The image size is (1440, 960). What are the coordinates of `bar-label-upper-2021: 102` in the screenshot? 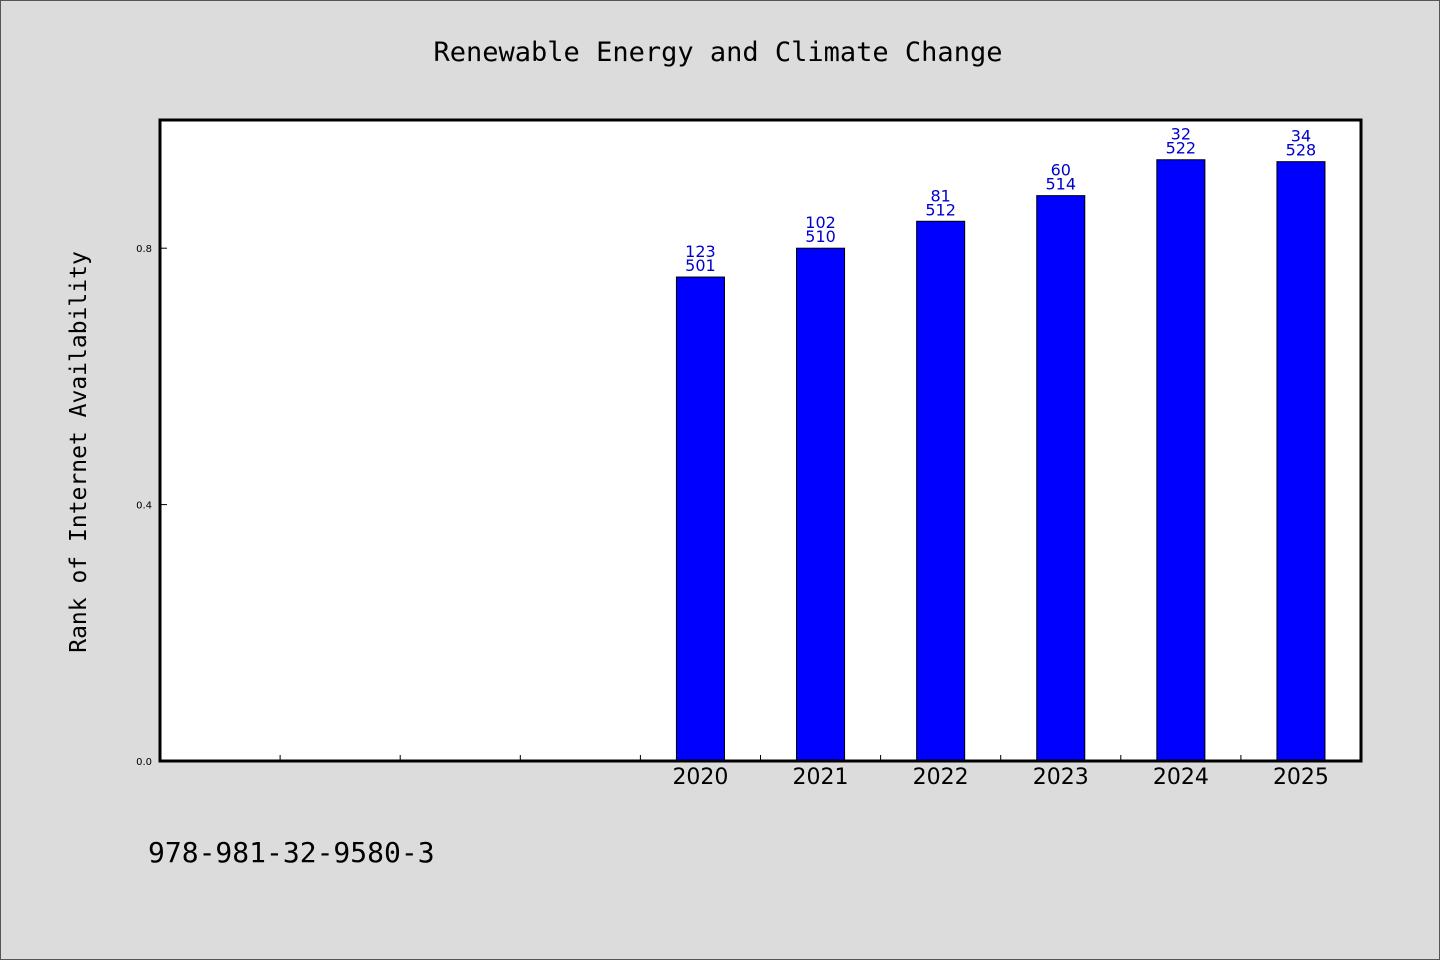 It's located at (820, 222).